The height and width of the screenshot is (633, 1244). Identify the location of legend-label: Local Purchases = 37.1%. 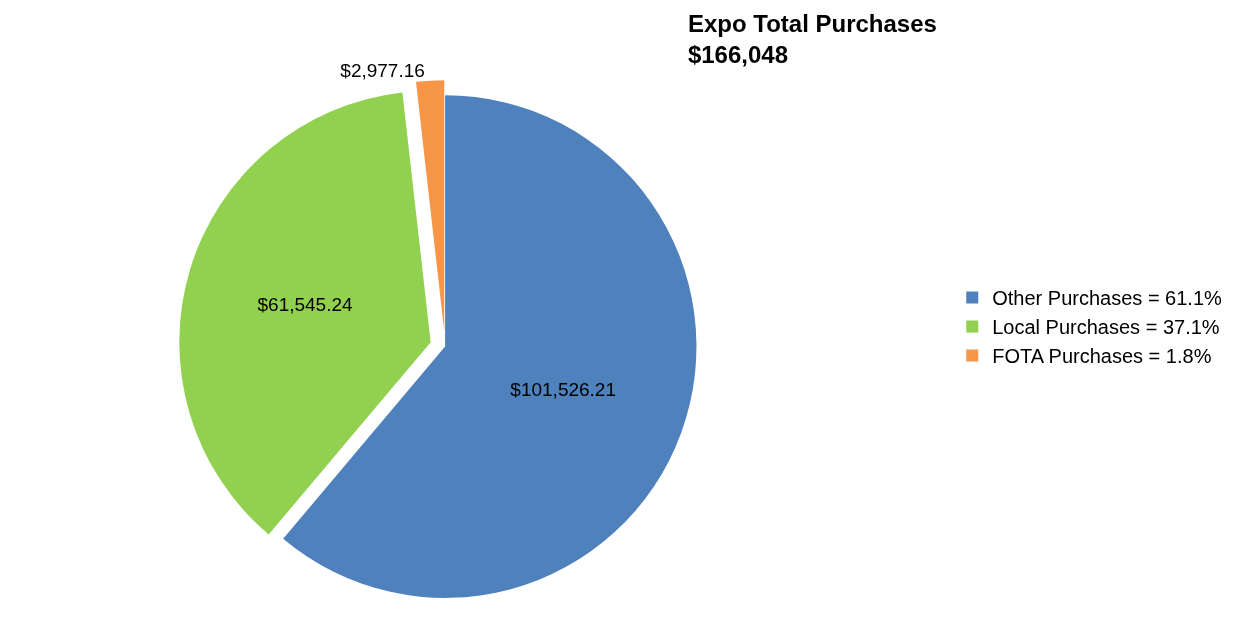
(1106, 327).